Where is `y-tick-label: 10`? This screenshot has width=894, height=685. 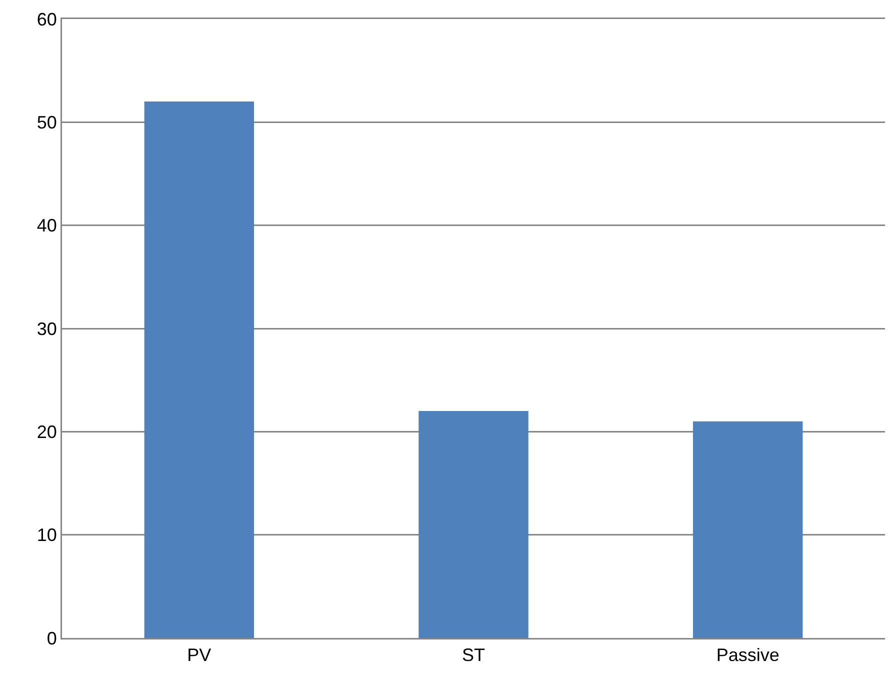
y-tick-label: 10 is located at coordinates (46, 535).